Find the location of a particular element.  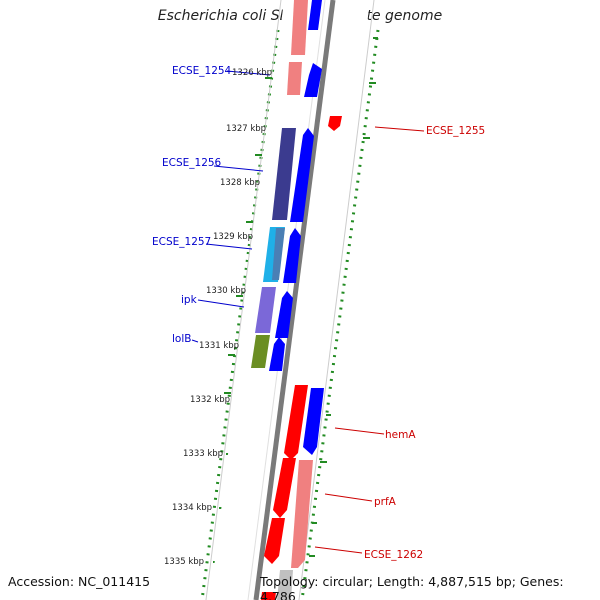

kbp-tick-label: 1328 kbp is located at coordinates (240, 183).